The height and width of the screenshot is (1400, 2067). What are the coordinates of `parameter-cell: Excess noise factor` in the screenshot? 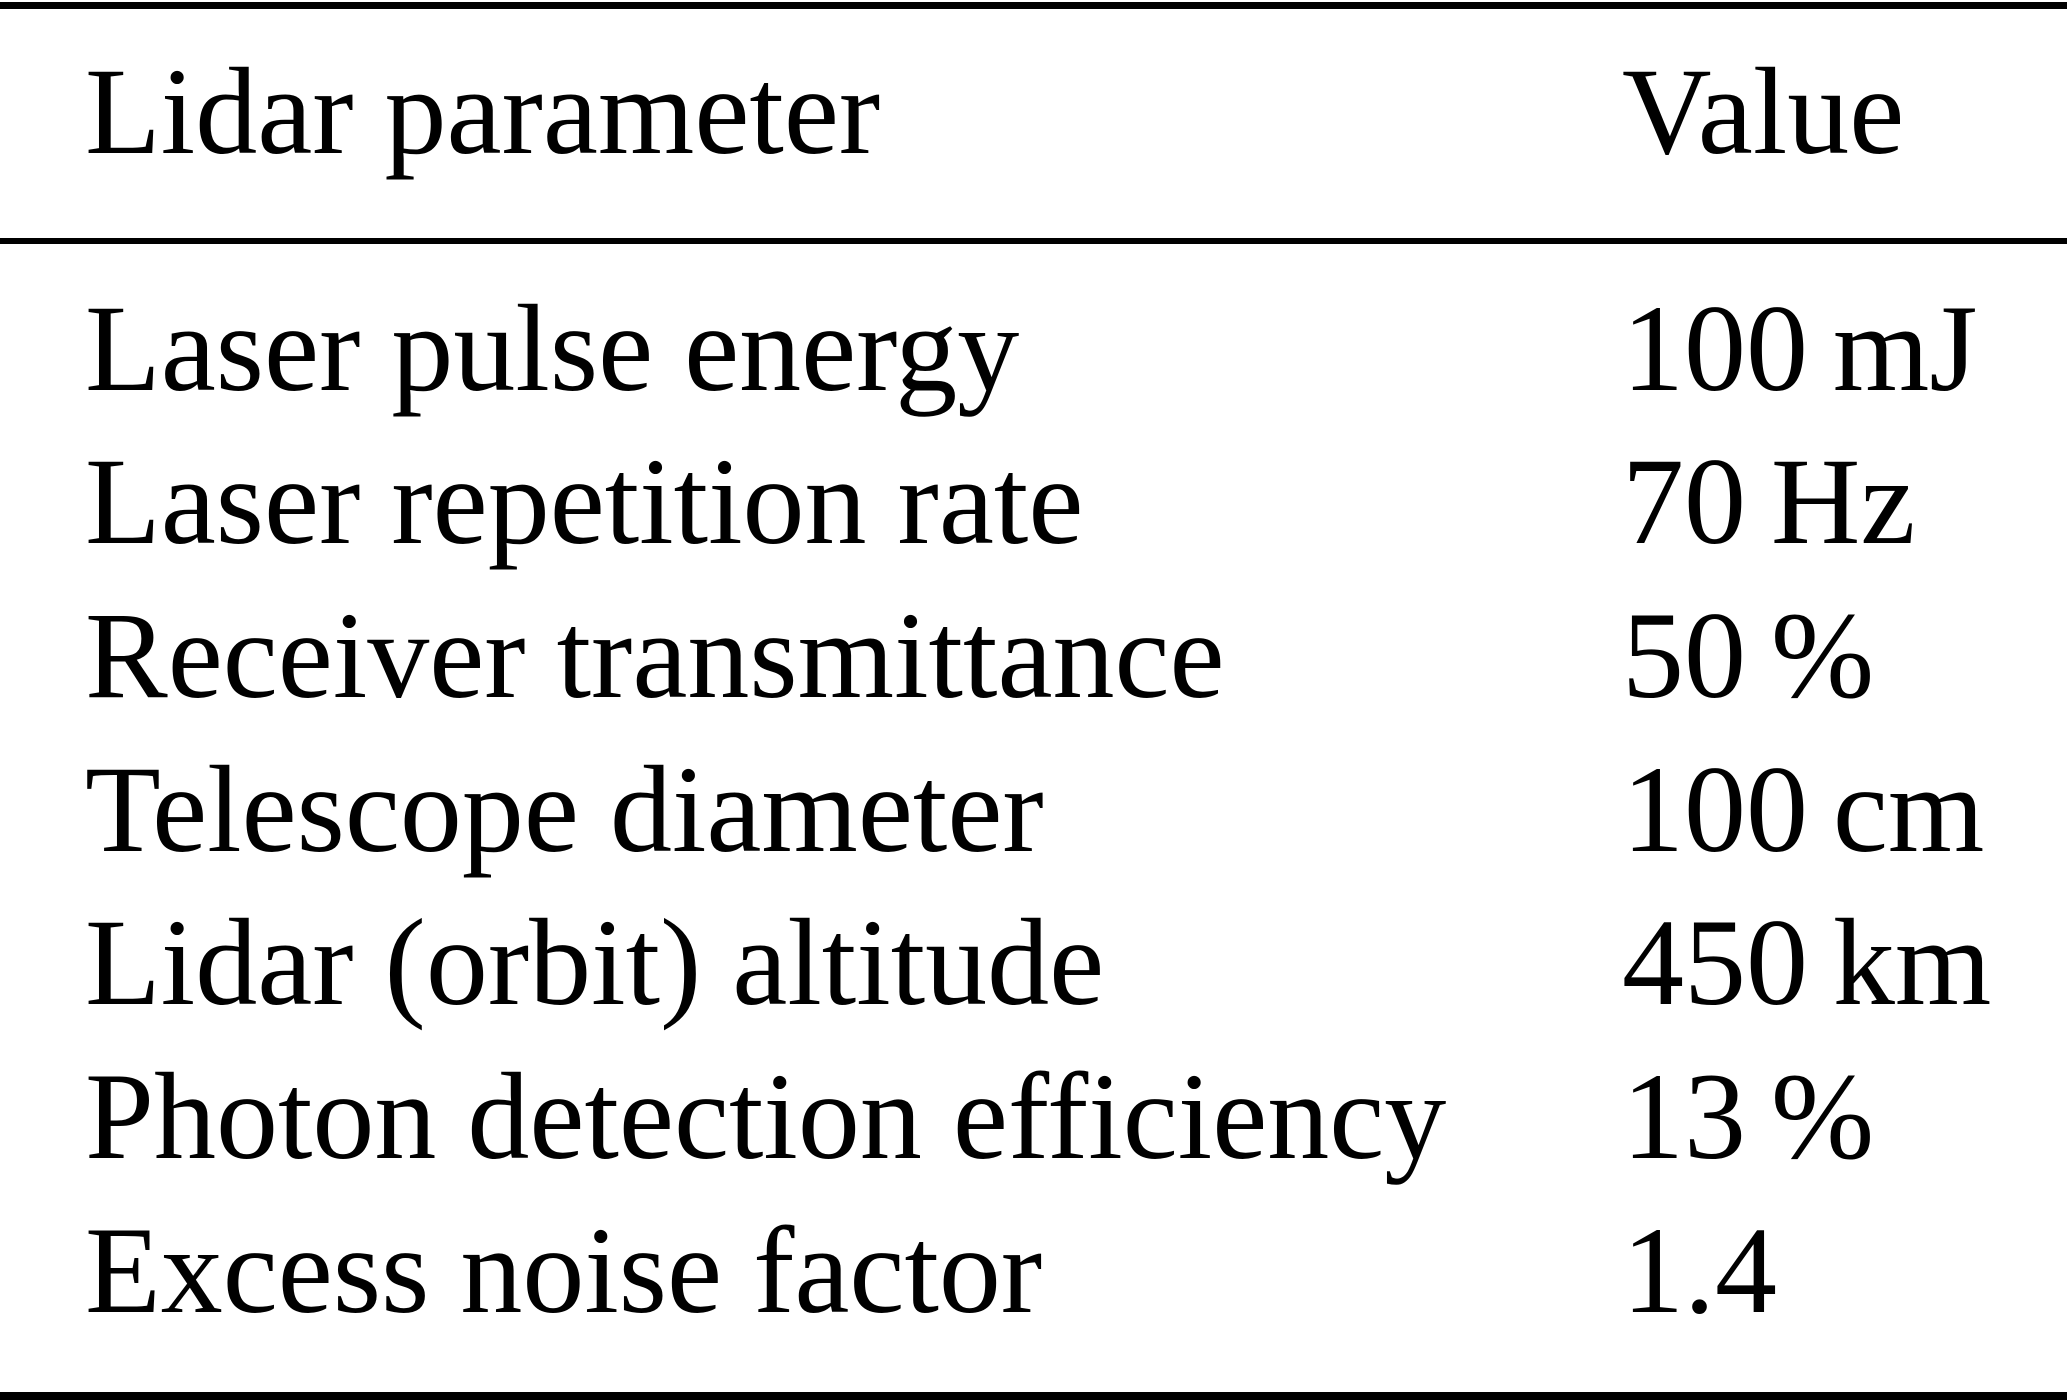 It's located at (564, 1270).